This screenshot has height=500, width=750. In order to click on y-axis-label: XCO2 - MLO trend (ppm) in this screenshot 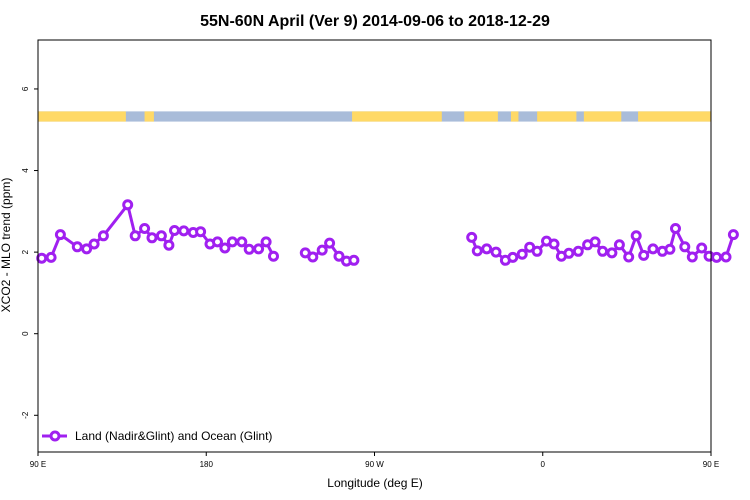, I will do `click(6, 245)`.